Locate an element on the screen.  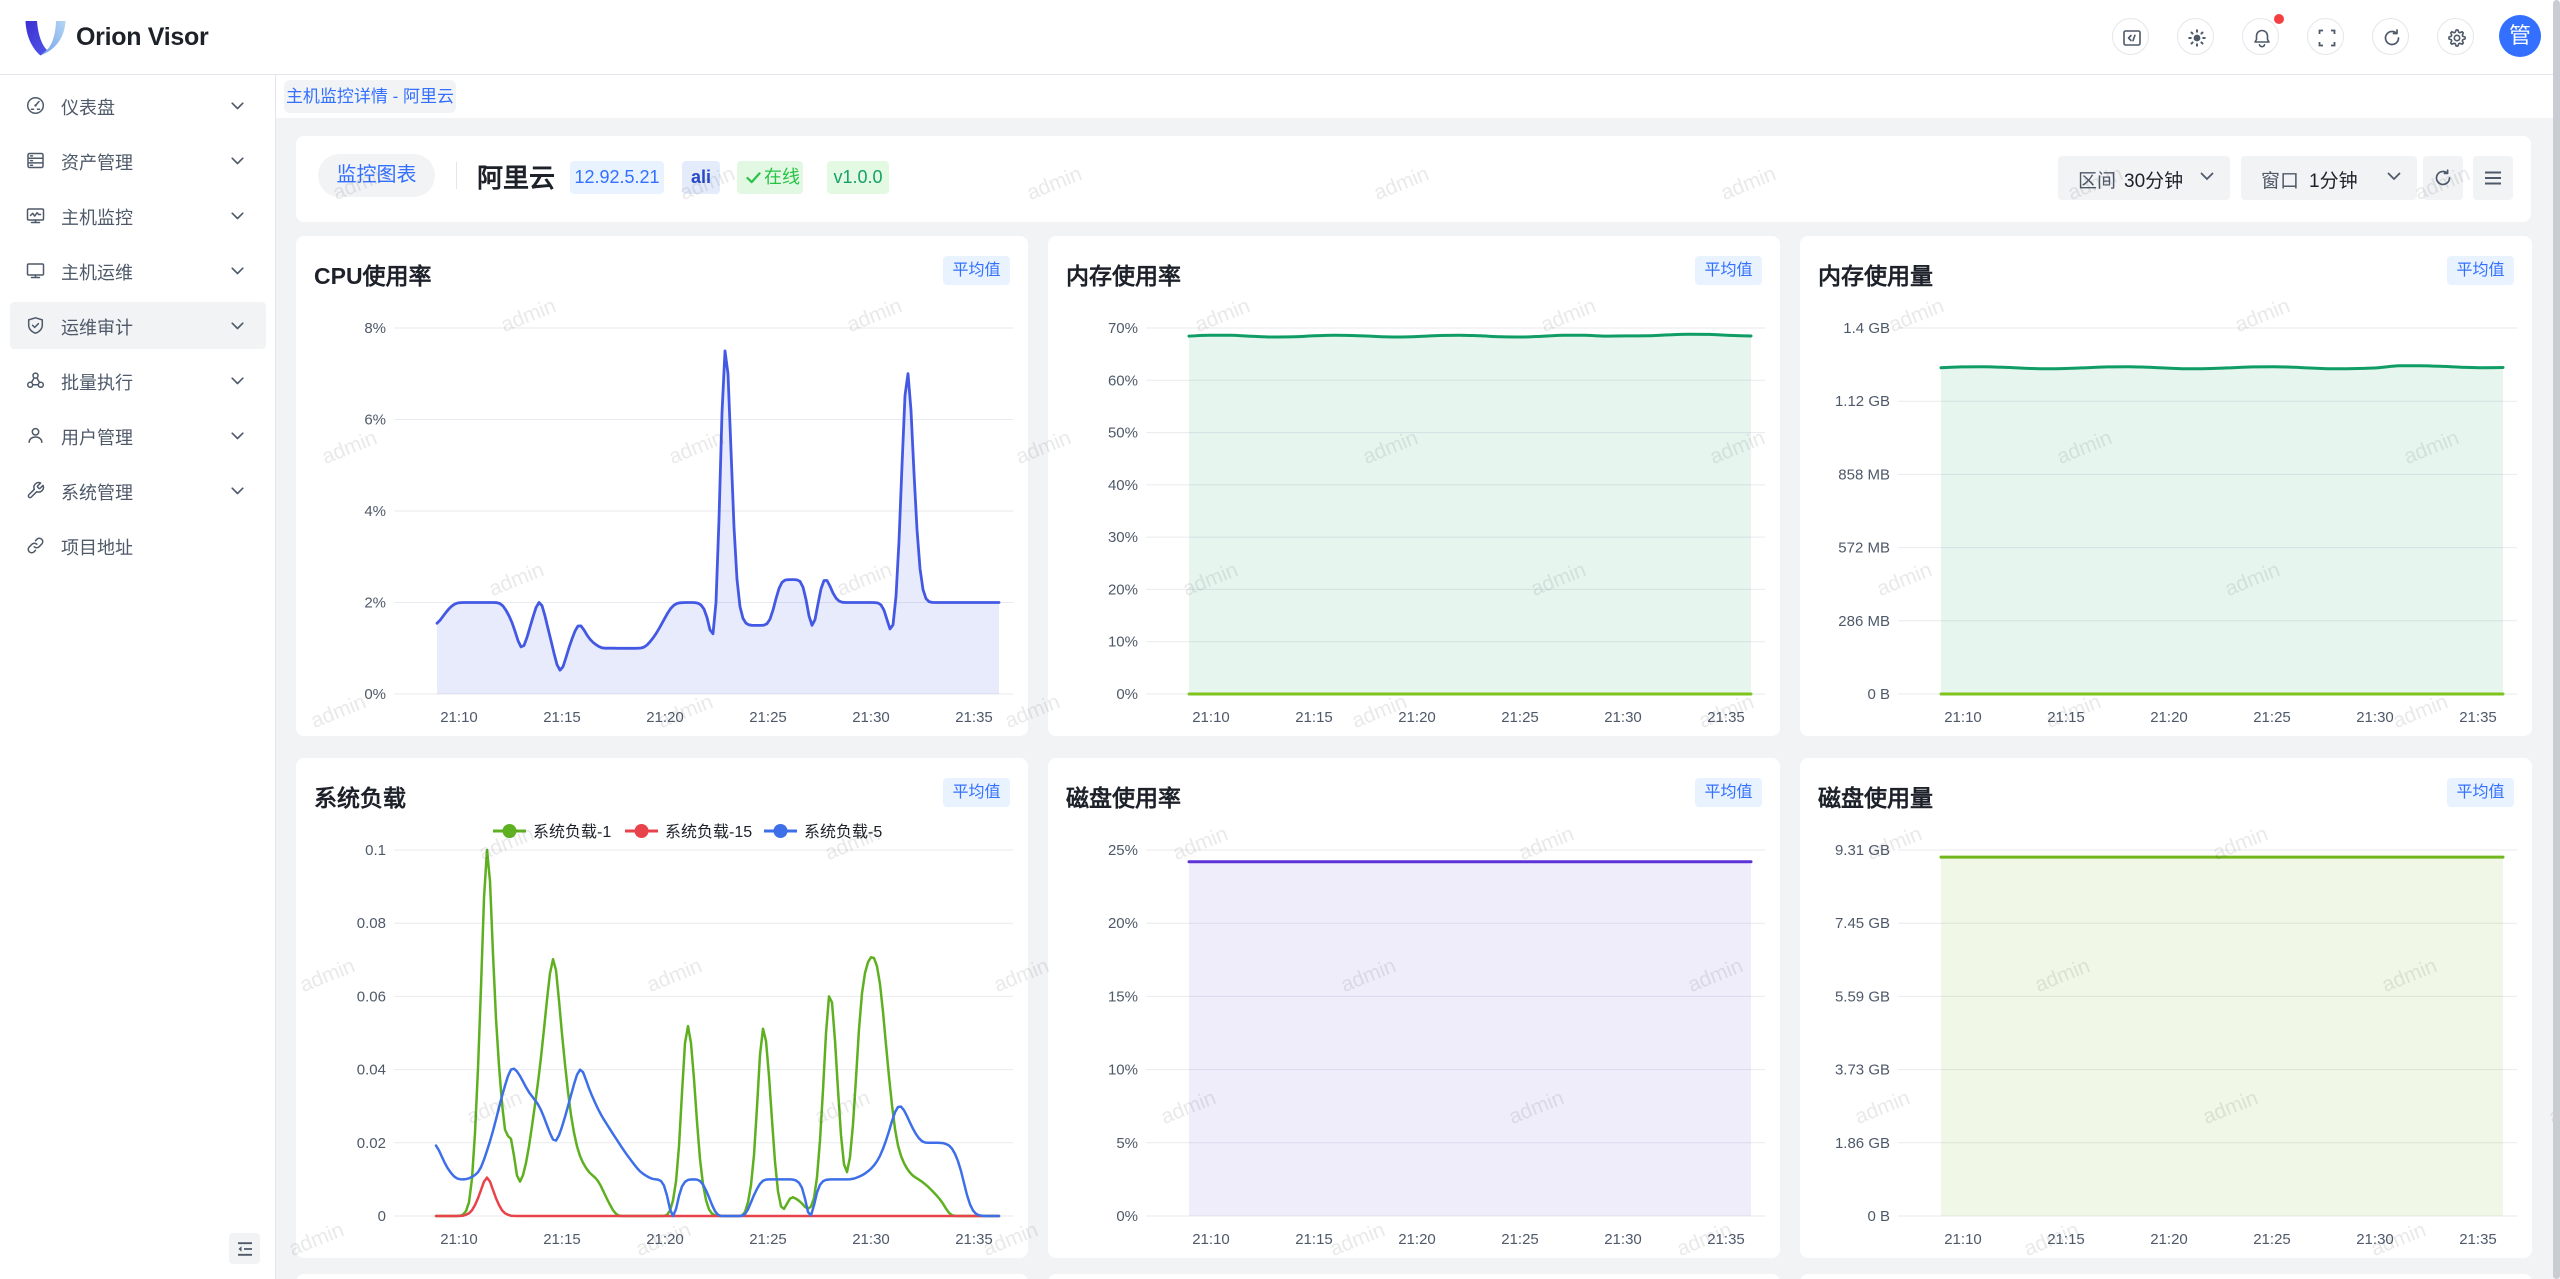
svg-text: 7.45 GB is located at coordinates (1862, 923).